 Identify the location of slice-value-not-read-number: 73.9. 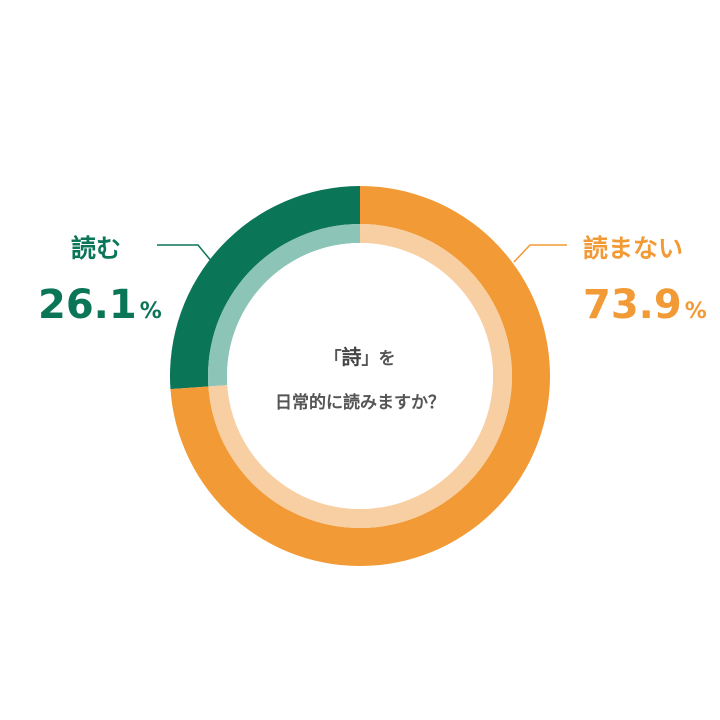
(632, 305).